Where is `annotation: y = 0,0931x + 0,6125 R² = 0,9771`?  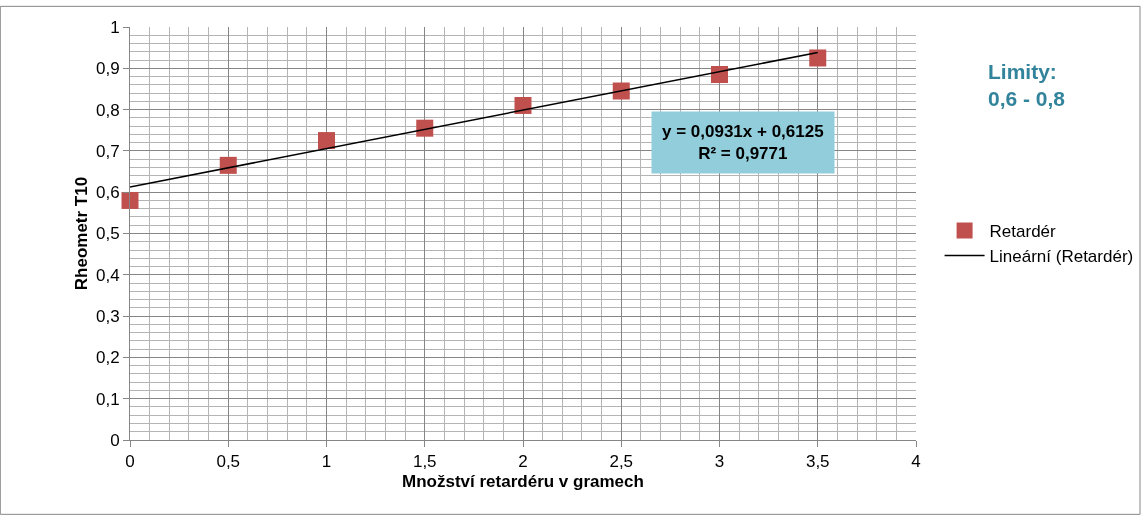 annotation: y = 0,0931x + 0,6125 R² = 0,9771 is located at coordinates (743, 143).